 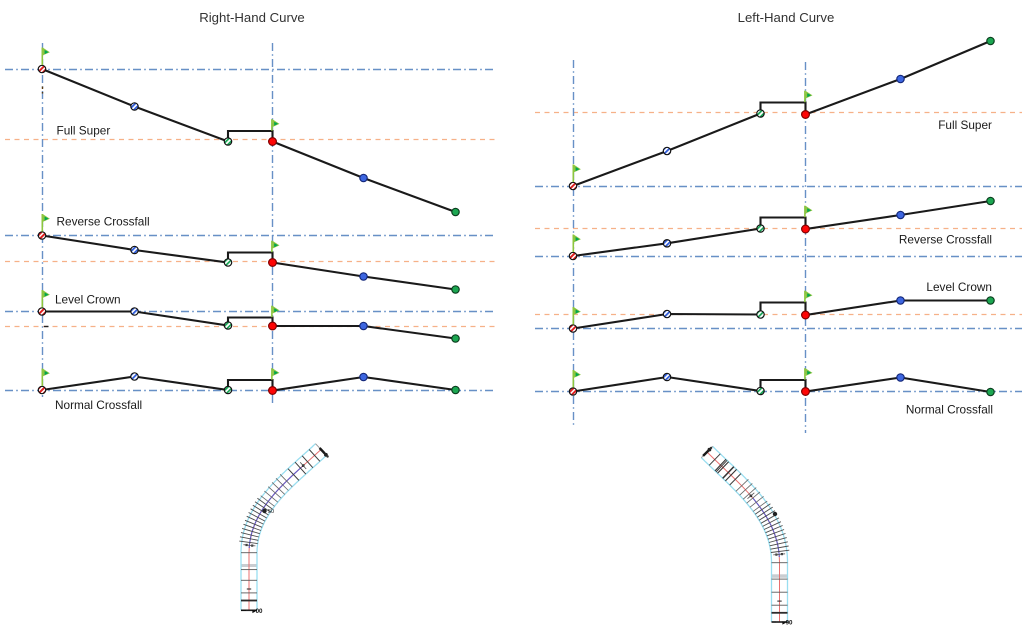 What do you see at coordinates (786, 17) in the screenshot?
I see `svg-text: Left-Hand Curve` at bounding box center [786, 17].